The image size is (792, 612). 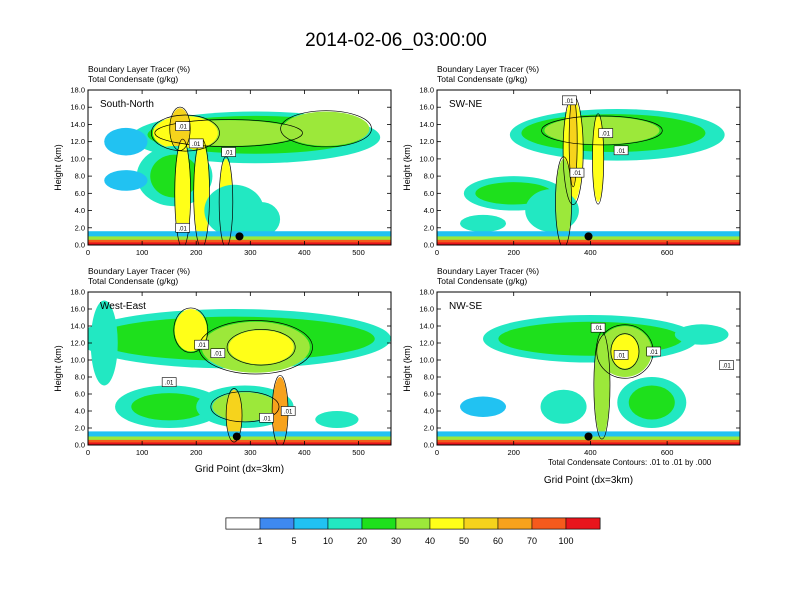 I want to click on plot-area: .01 .01 .01 .01 .01, so click(x=239, y=368).